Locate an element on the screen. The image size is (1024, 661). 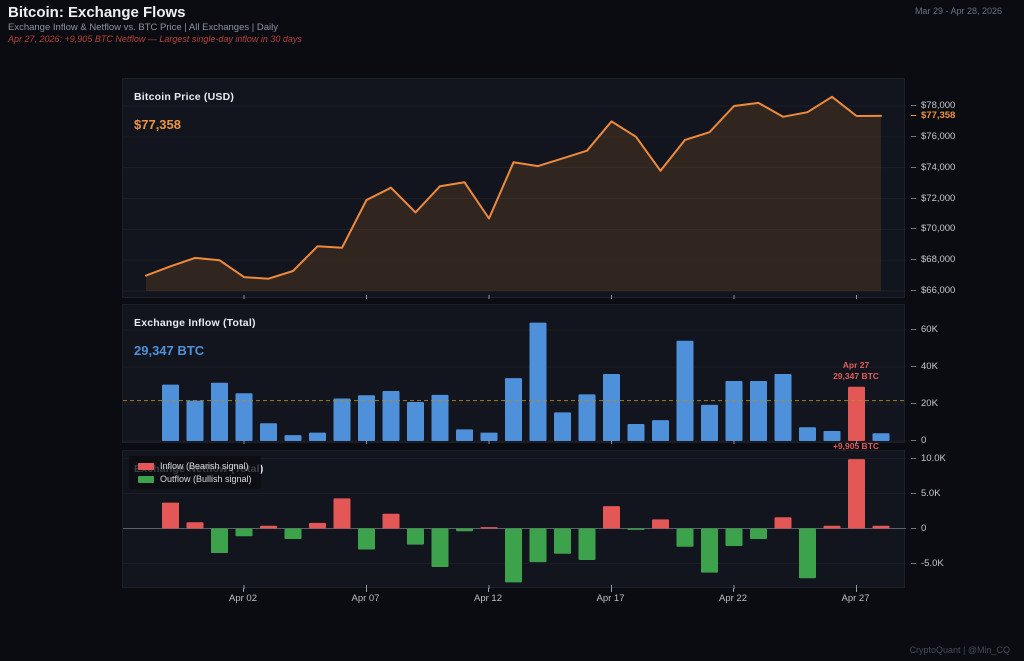
inflow-annotation-date: Apr 27 is located at coordinates (856, 365).